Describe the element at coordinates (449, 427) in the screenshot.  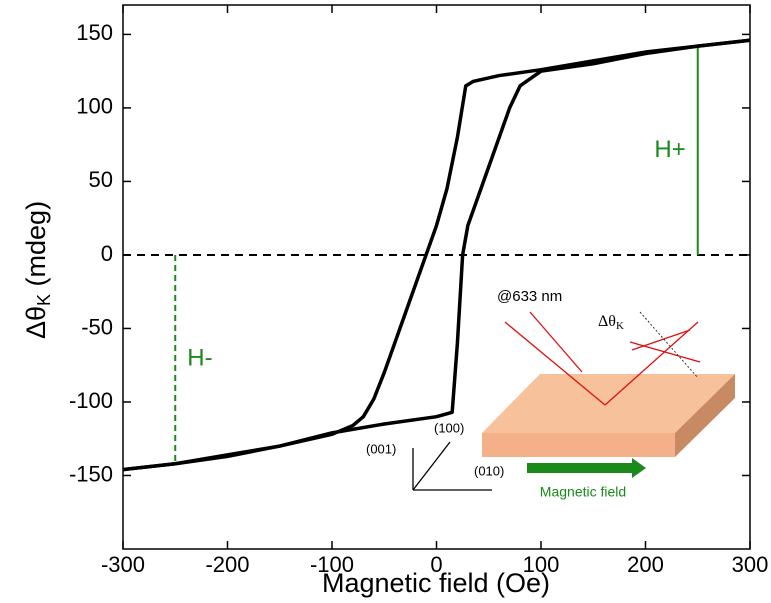
I see `axis-100: (100)` at that location.